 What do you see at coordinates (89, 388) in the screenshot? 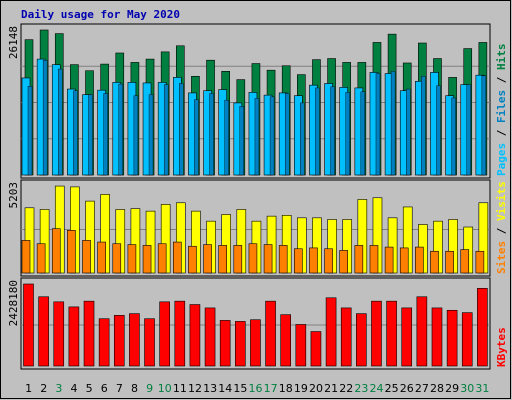
I see `x-tick-label-day-5: 5` at bounding box center [89, 388].